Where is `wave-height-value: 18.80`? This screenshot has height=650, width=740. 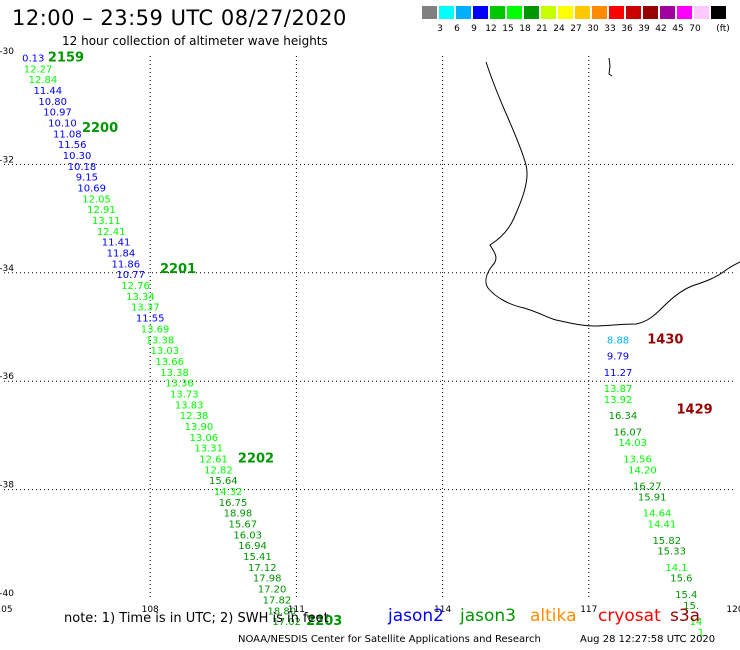
wave-height-value: 18.80 is located at coordinates (281, 611).